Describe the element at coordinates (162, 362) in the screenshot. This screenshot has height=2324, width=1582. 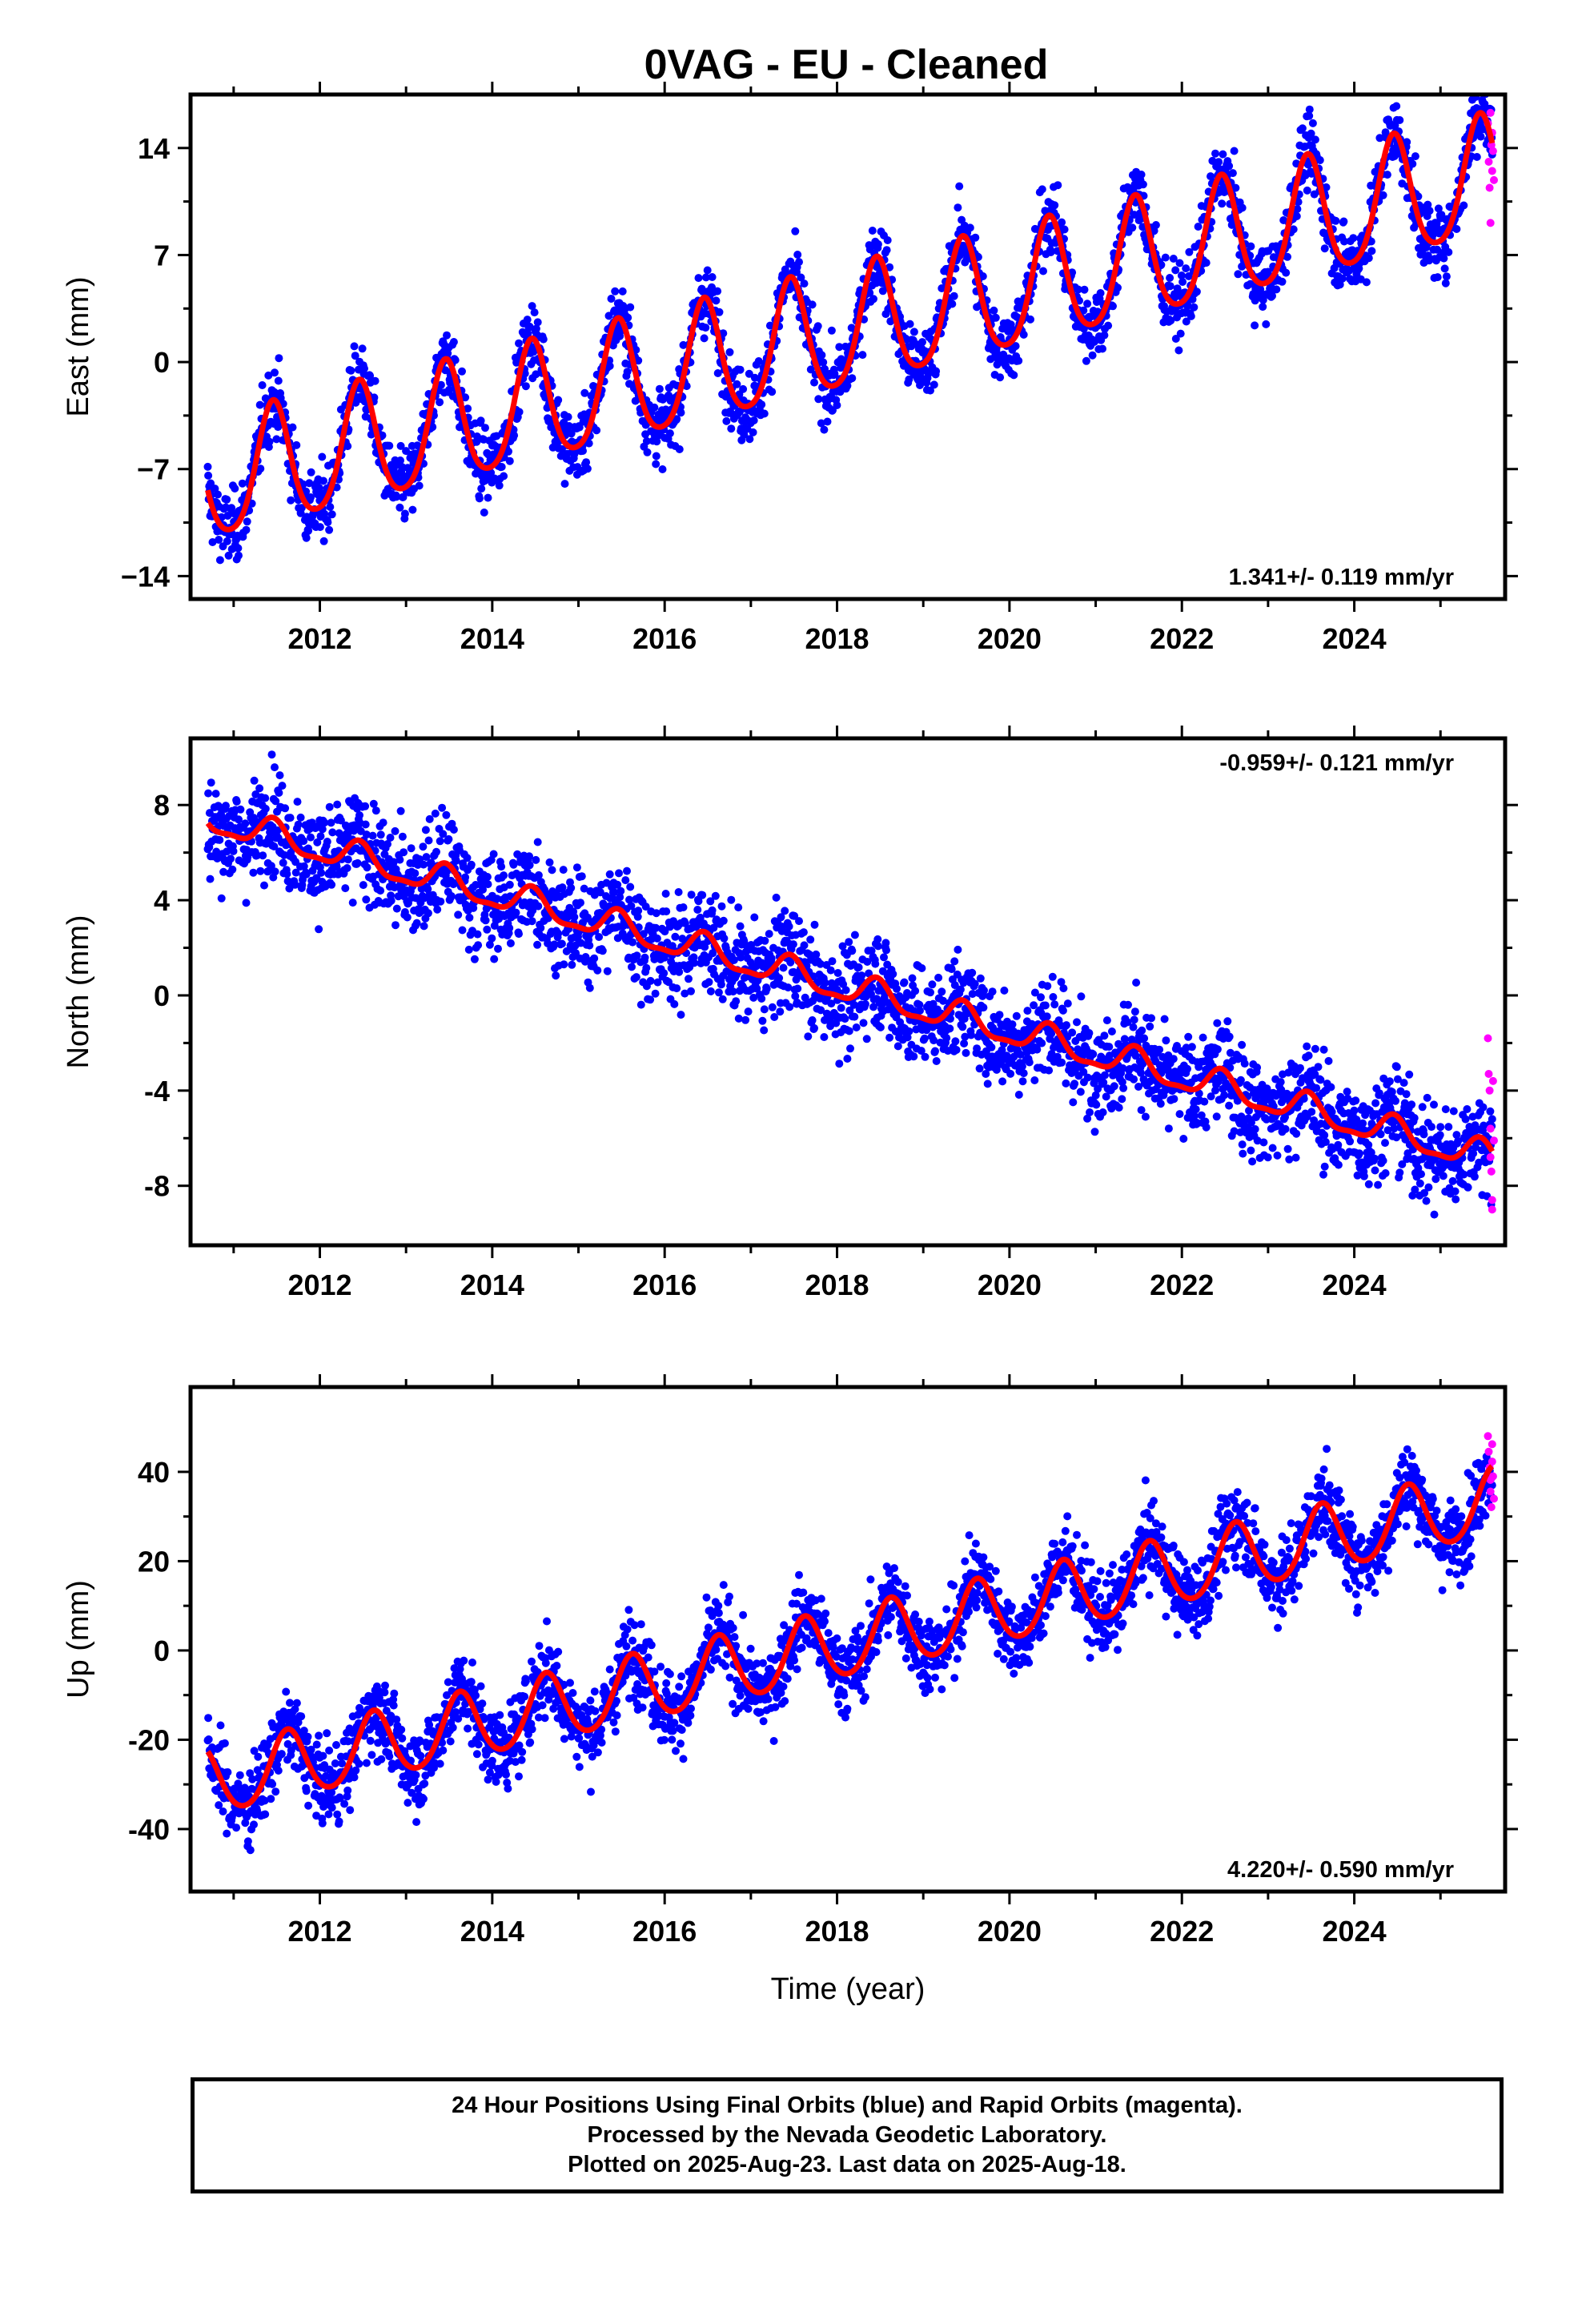
I see `y-tick-label: 0` at that location.